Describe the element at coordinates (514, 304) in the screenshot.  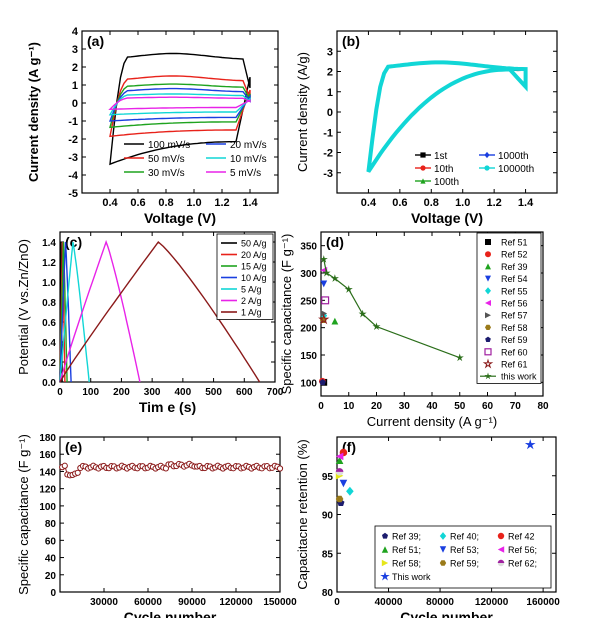
I see `legend-label: Ref 56` at that location.